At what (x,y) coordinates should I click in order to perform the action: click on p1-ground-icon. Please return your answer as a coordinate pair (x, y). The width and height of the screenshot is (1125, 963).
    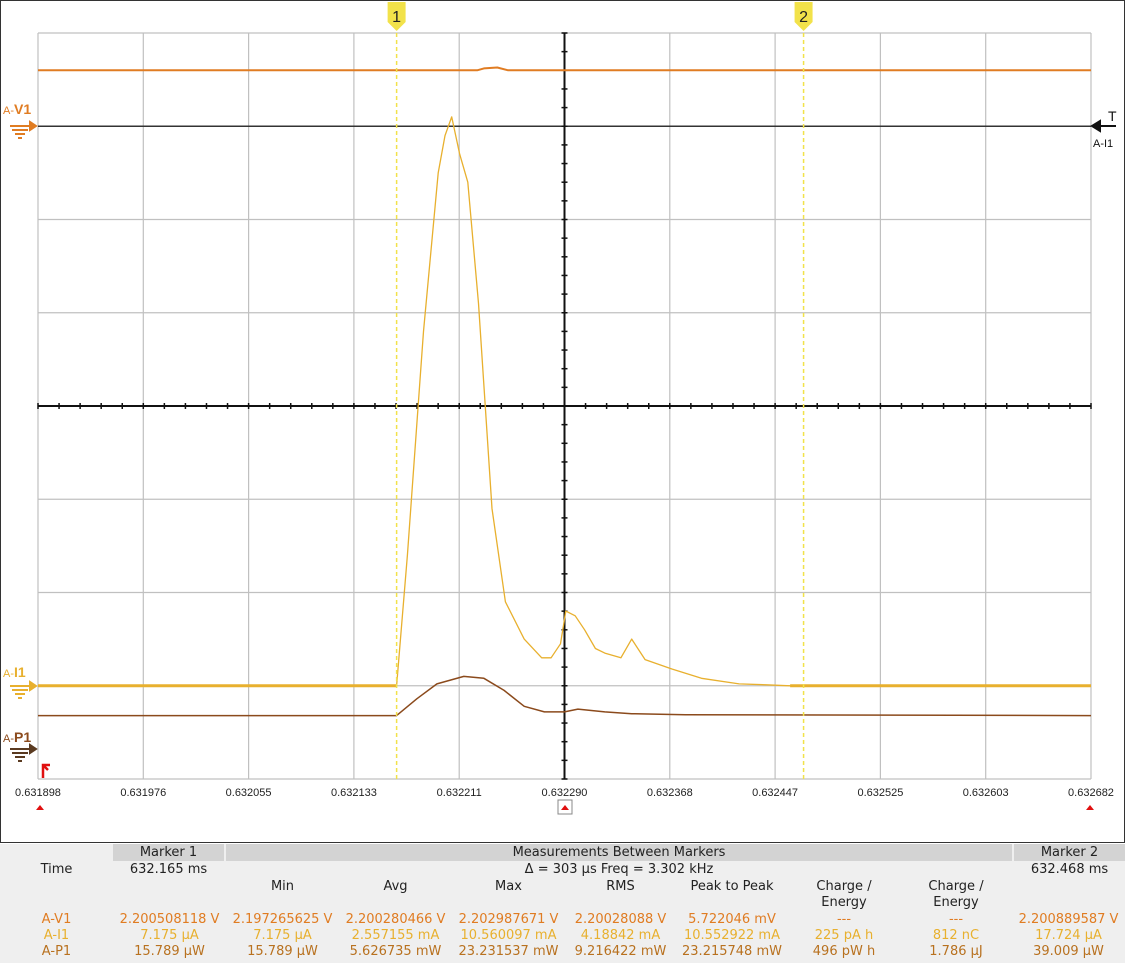
    Looking at the image, I should click on (24, 752).